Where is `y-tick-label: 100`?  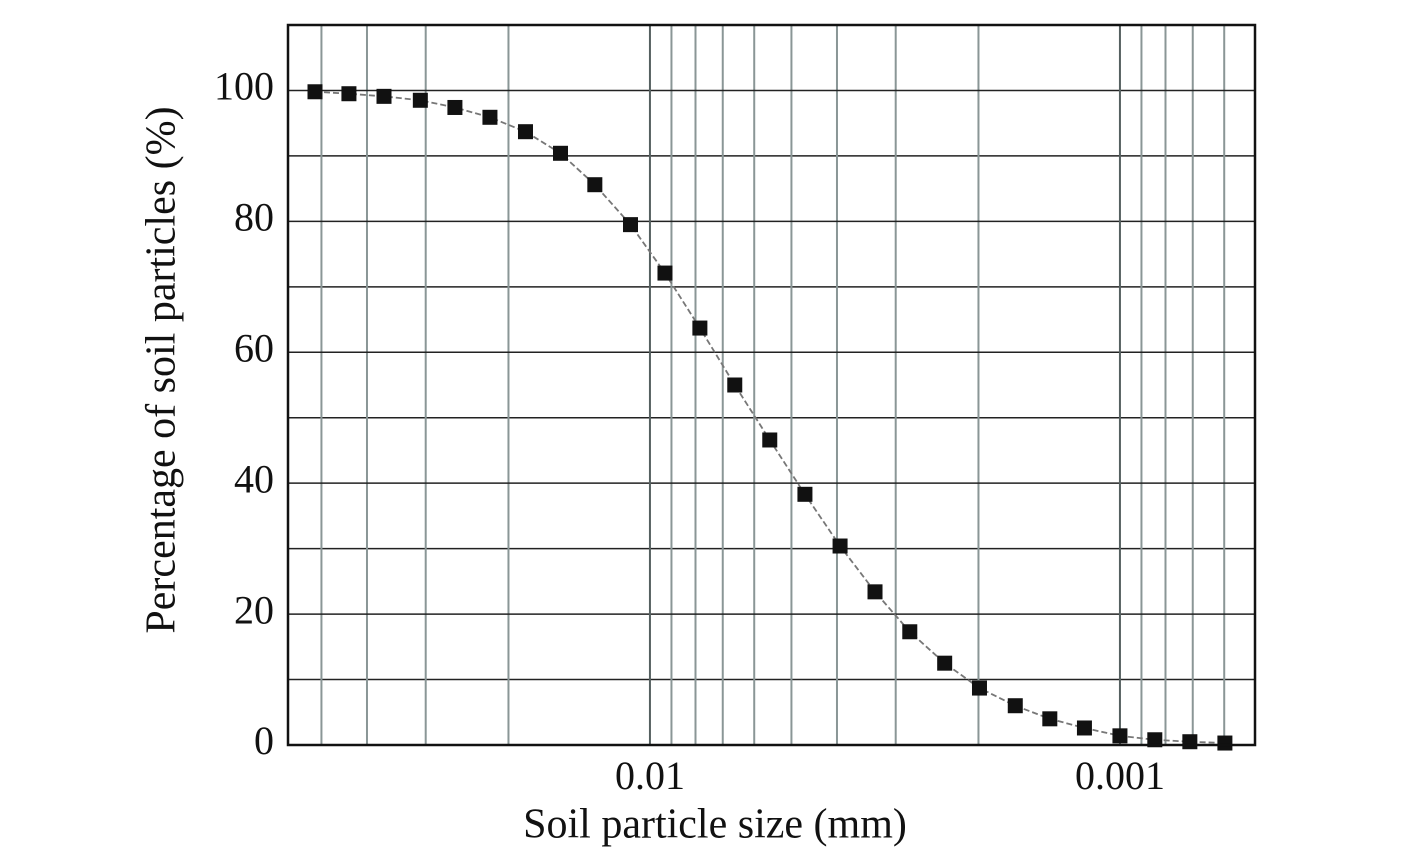
y-tick-label: 100 is located at coordinates (244, 86).